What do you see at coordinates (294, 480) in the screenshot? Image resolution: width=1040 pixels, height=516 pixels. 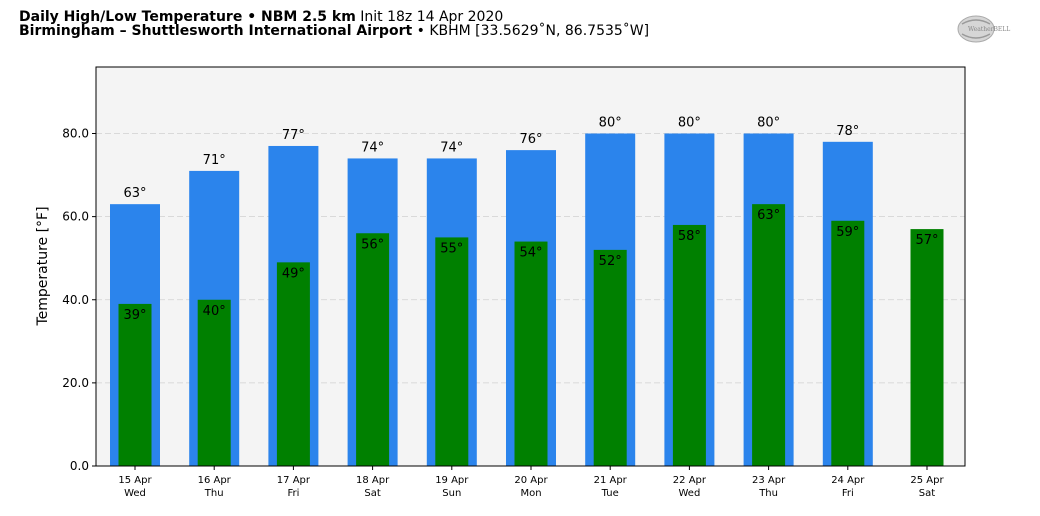 I see `x-tick-date: 17 Apr` at bounding box center [294, 480].